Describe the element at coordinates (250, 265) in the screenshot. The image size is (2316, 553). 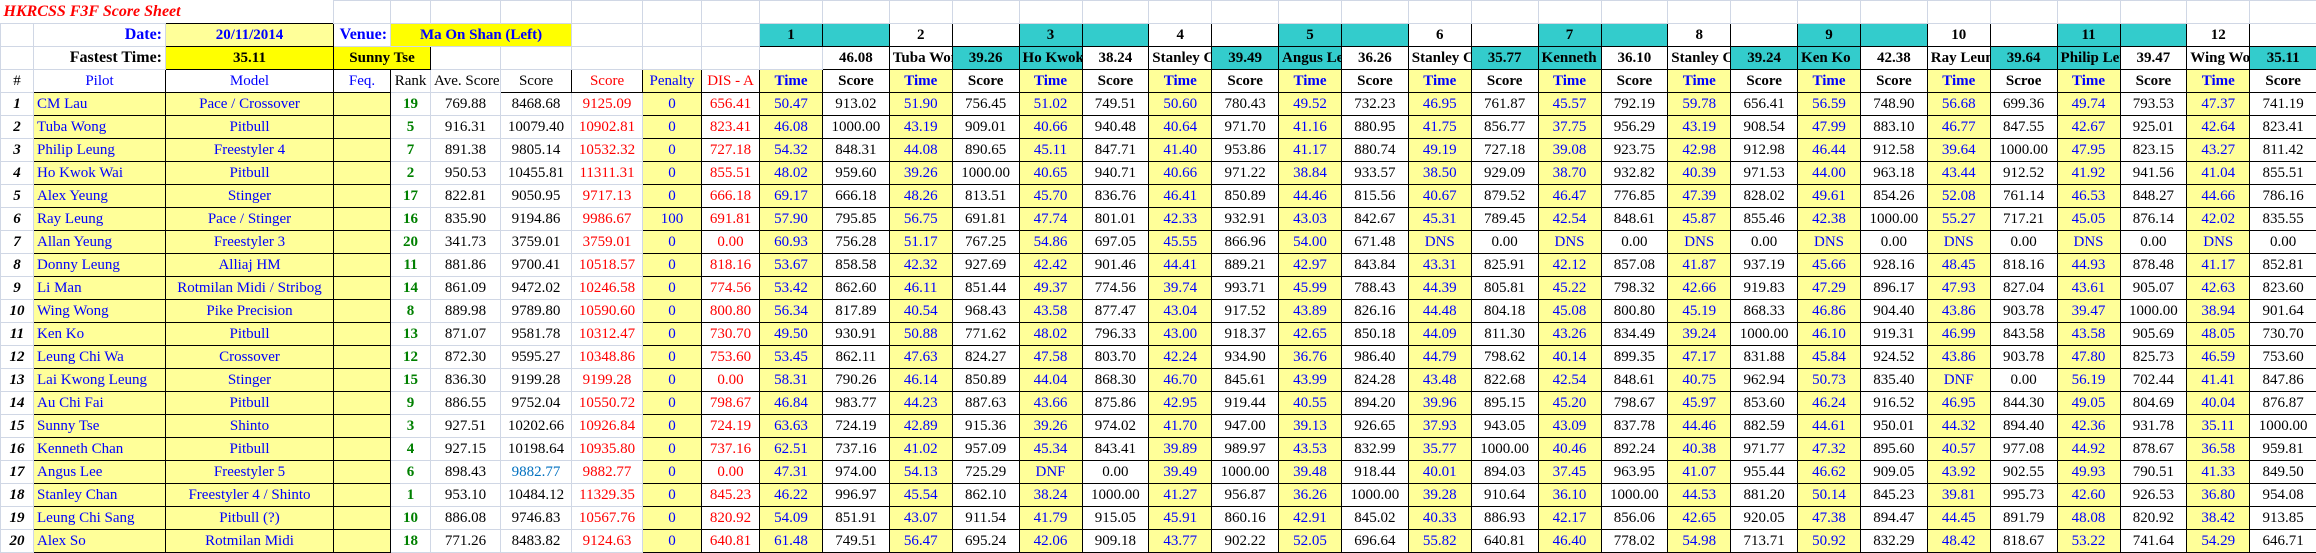
I see `pilot-model: Alliaj HM` at that location.